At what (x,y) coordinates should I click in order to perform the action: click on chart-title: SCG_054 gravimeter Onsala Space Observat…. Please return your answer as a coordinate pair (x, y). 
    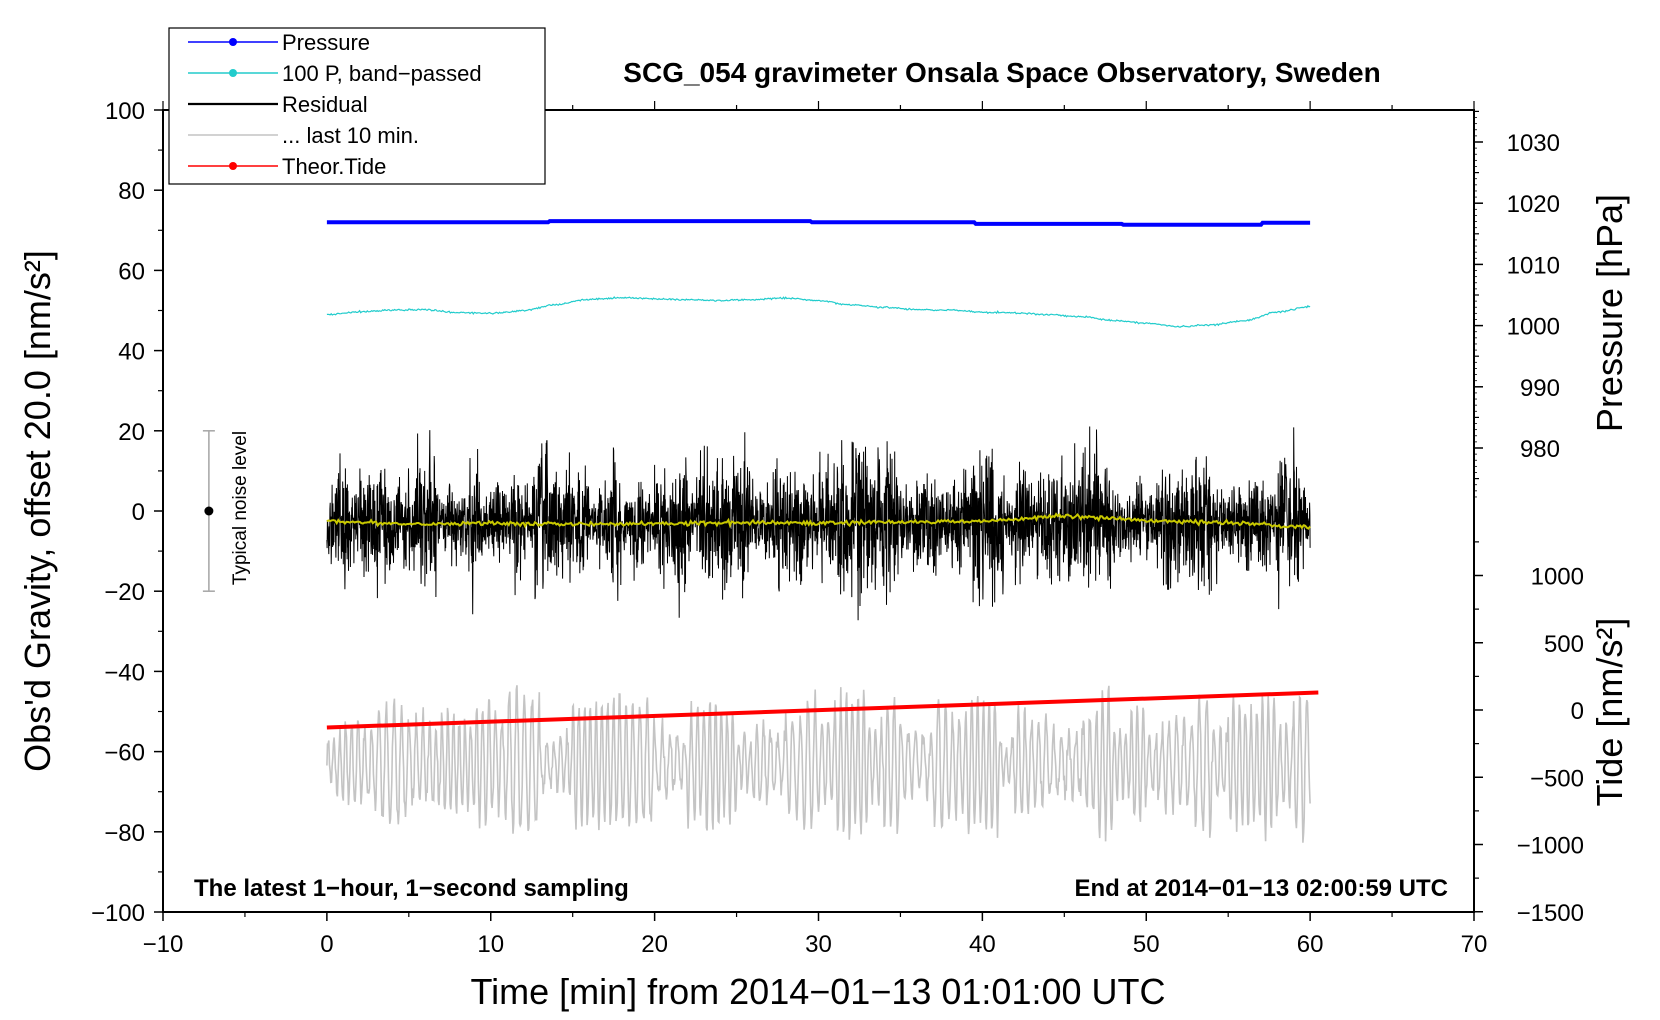
    Looking at the image, I should click on (1001, 72).